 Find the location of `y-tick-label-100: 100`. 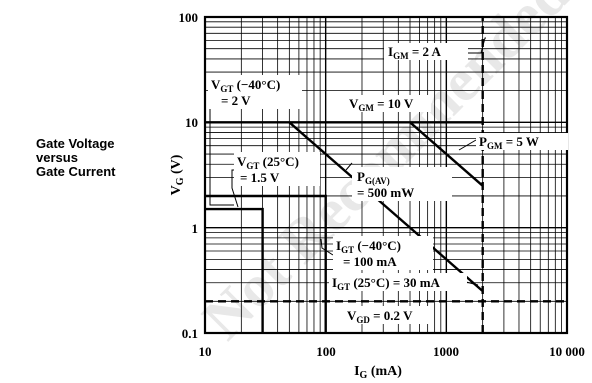

y-tick-label-100: 100 is located at coordinates (189, 17).